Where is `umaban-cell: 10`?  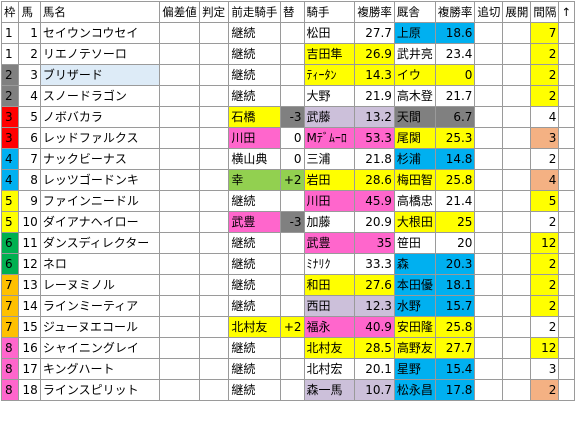
umaban-cell: 10 is located at coordinates (29, 222).